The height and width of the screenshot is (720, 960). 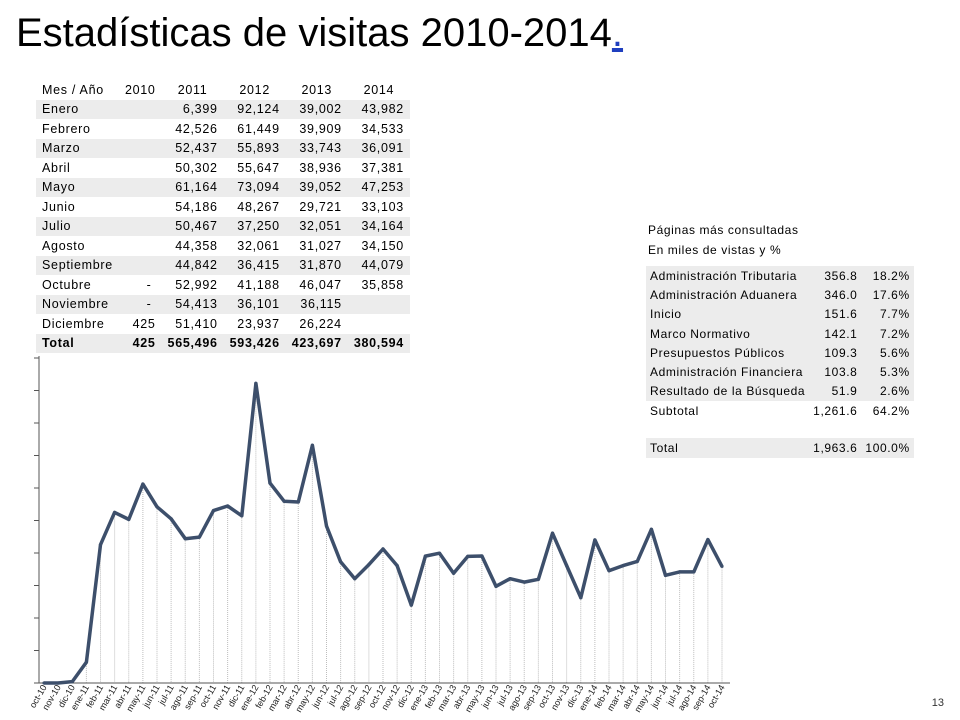 What do you see at coordinates (835, 448) in the screenshot?
I see `page-views-cell: 1,963.6` at bounding box center [835, 448].